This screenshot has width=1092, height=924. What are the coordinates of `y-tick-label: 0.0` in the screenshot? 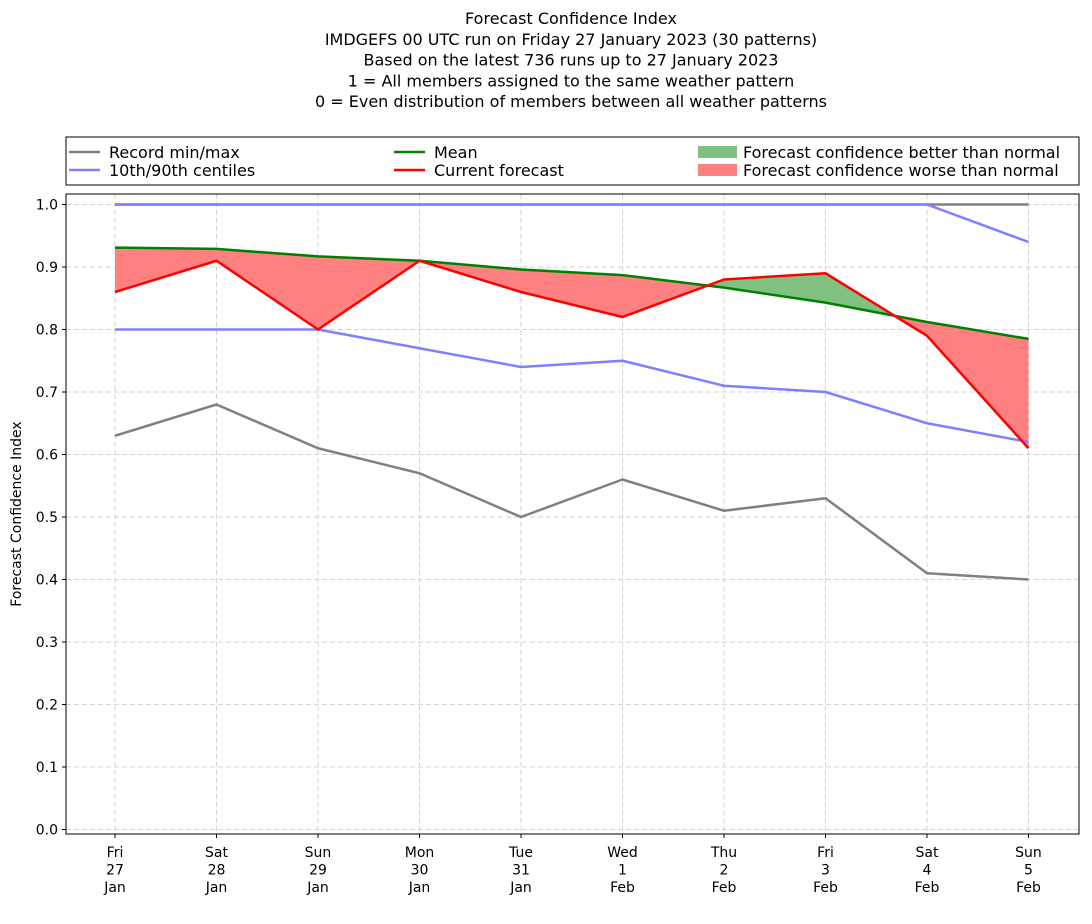 It's located at (47, 831).